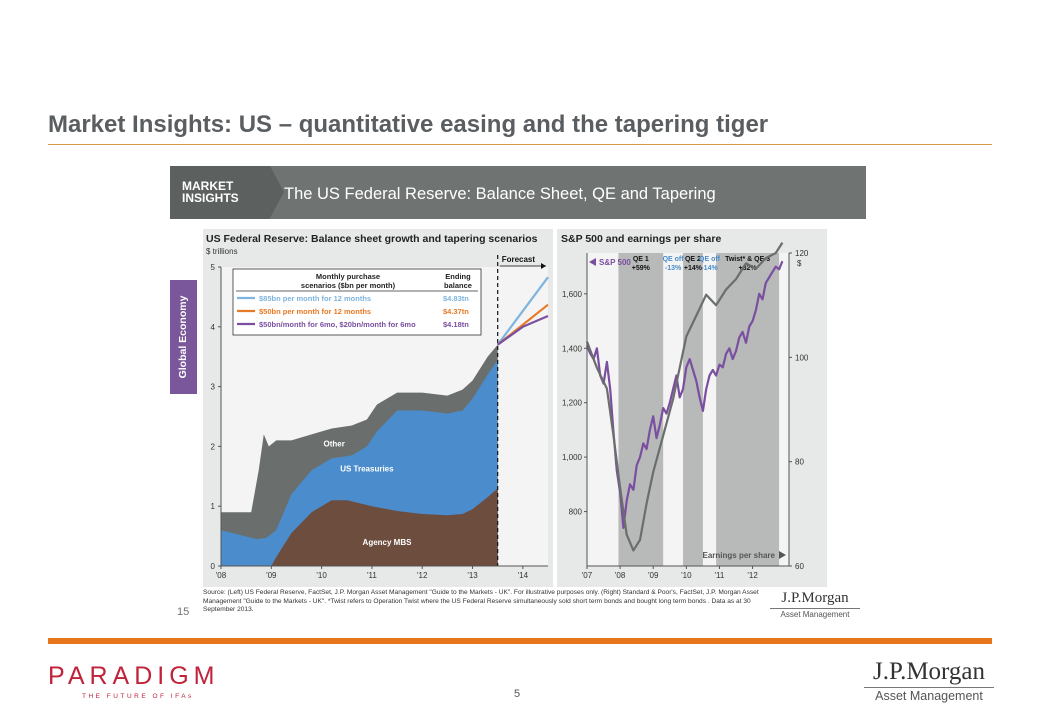 The height and width of the screenshot is (720, 1040). Describe the element at coordinates (620, 575) in the screenshot. I see `right-x-tick-label: '08` at that location.